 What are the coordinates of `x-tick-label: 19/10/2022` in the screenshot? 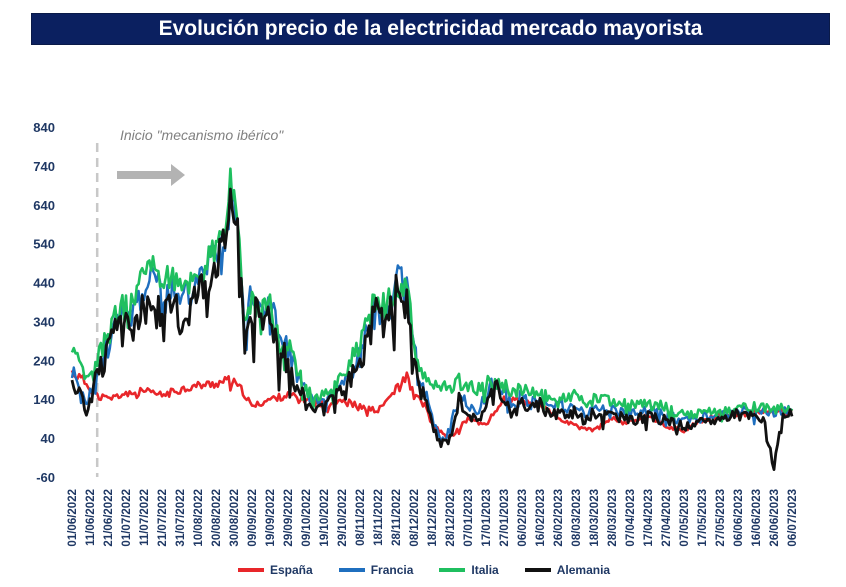 It's located at (325, 518).